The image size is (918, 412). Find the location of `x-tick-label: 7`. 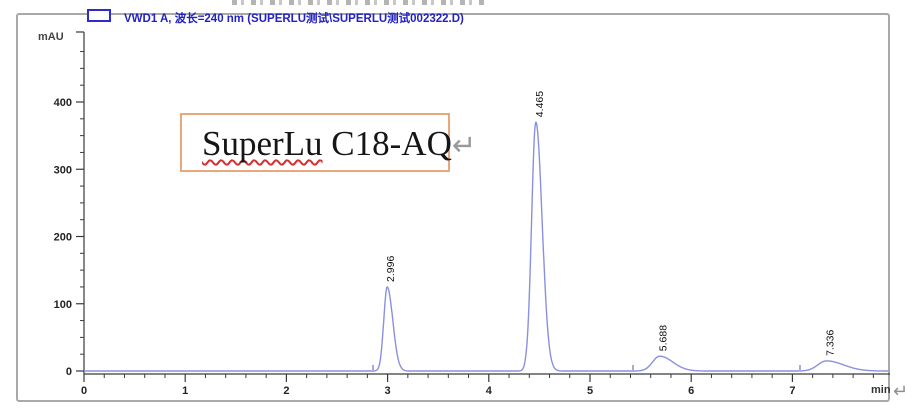

x-tick-label: 7 is located at coordinates (792, 391).